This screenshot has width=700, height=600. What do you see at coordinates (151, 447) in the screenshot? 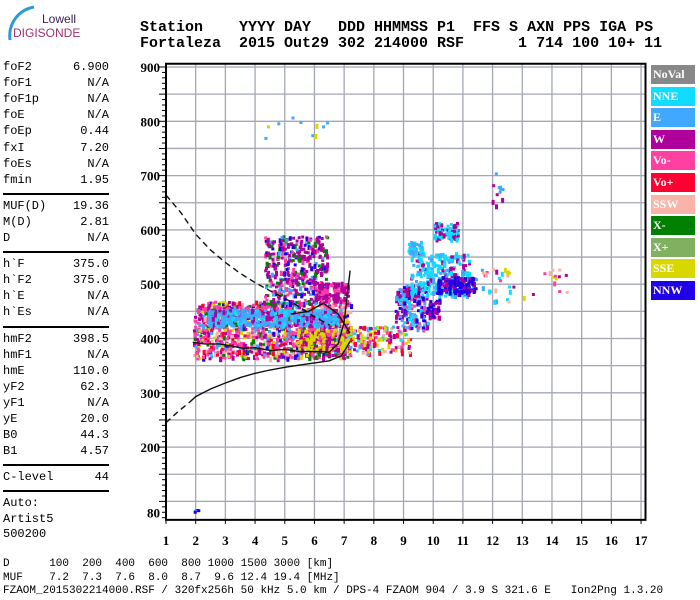
I see `y-tick-label: 200` at bounding box center [151, 447].